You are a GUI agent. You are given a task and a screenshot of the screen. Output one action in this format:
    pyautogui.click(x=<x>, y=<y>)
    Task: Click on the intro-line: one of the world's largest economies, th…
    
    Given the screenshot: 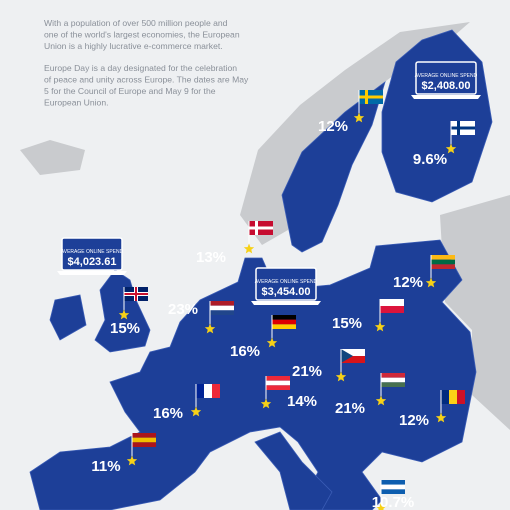 What is the action you would take?
    pyautogui.click(x=142, y=35)
    